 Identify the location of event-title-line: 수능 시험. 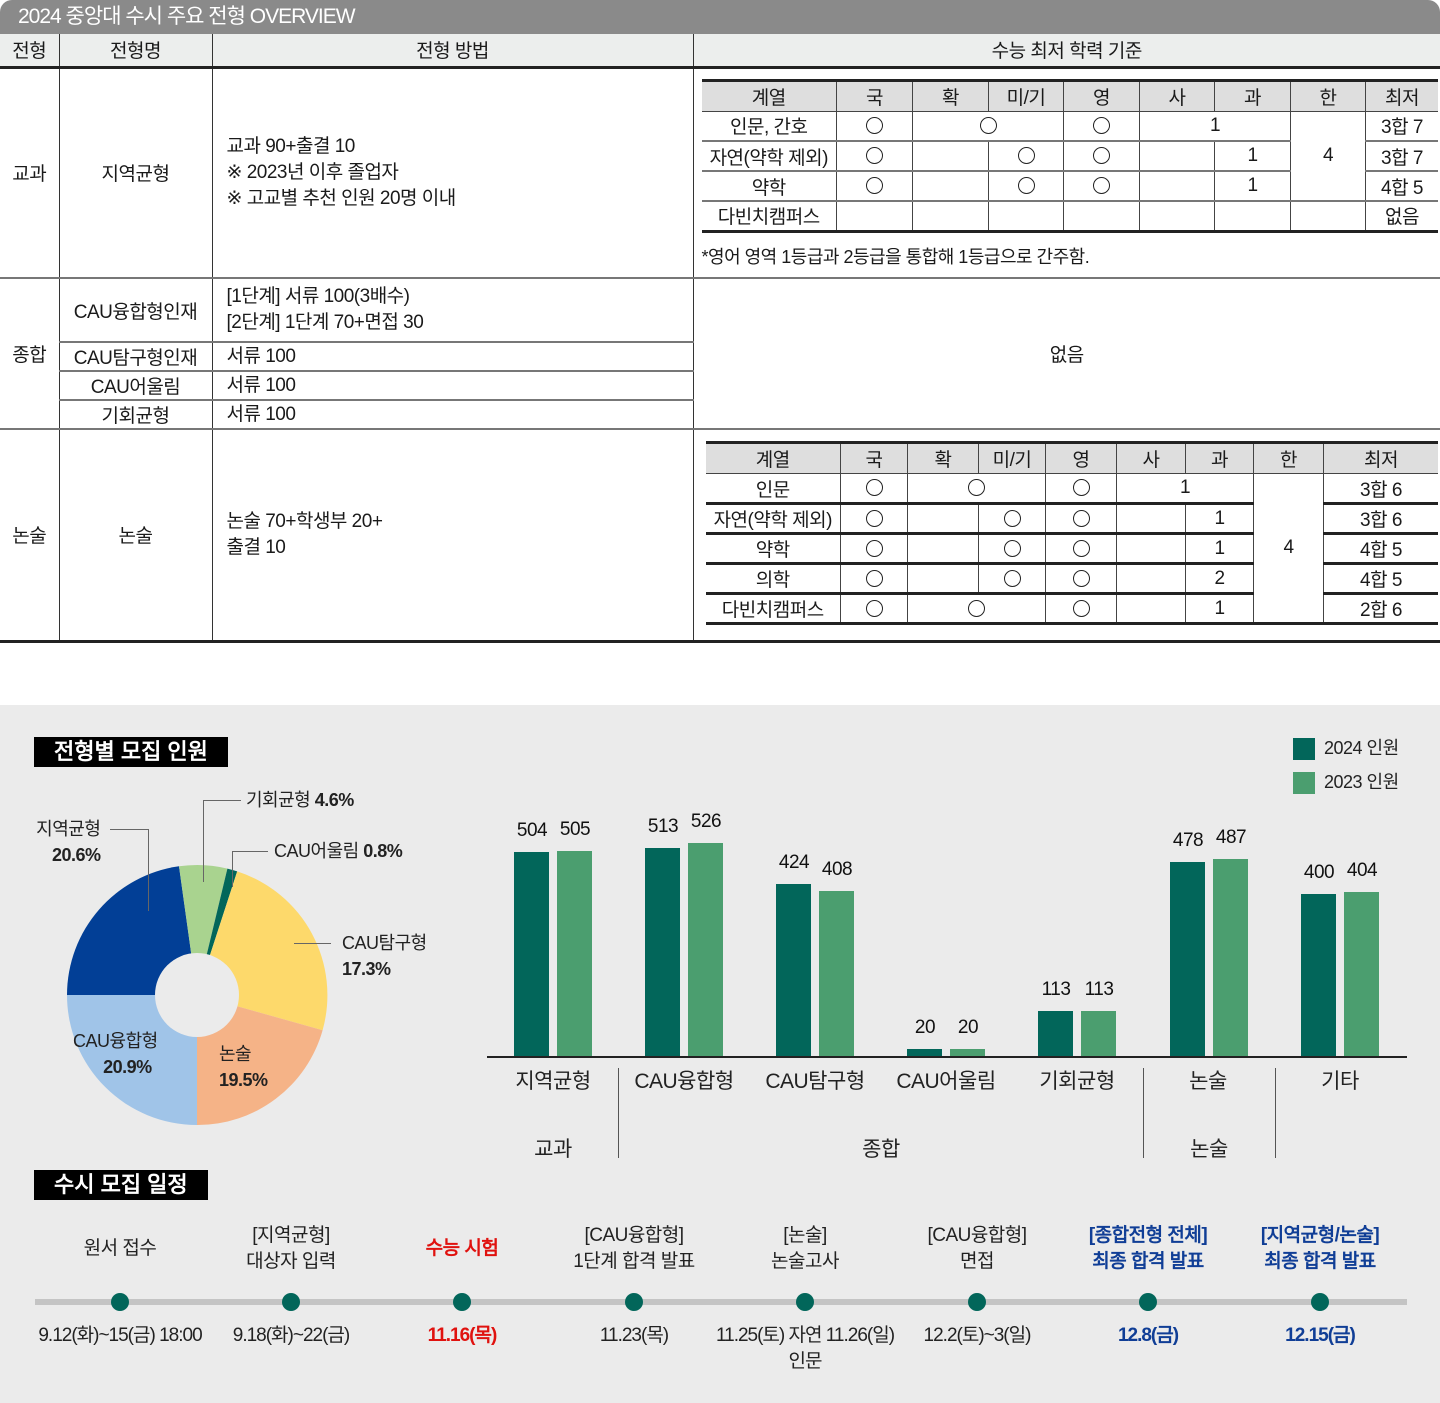
(462, 1248).